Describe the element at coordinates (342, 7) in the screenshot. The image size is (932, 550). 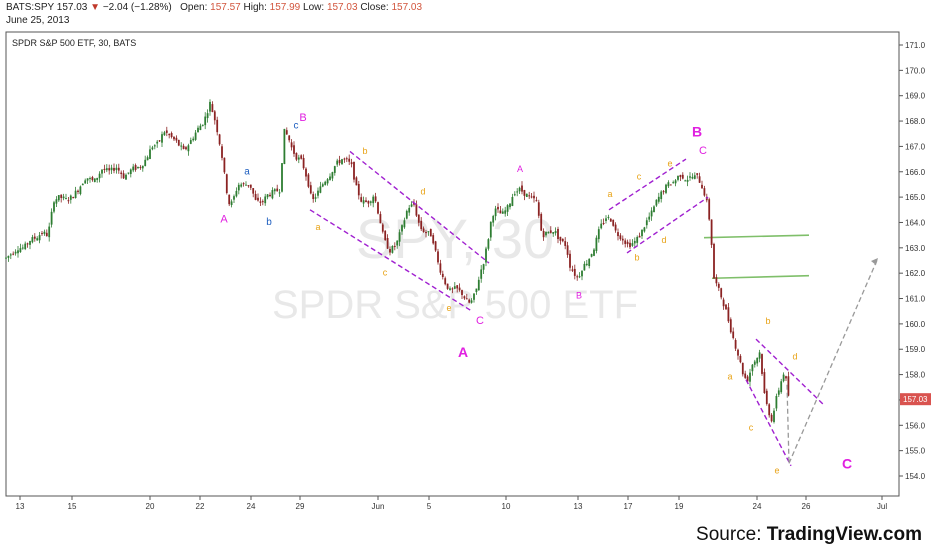
I see `low-value: 157.03` at that location.